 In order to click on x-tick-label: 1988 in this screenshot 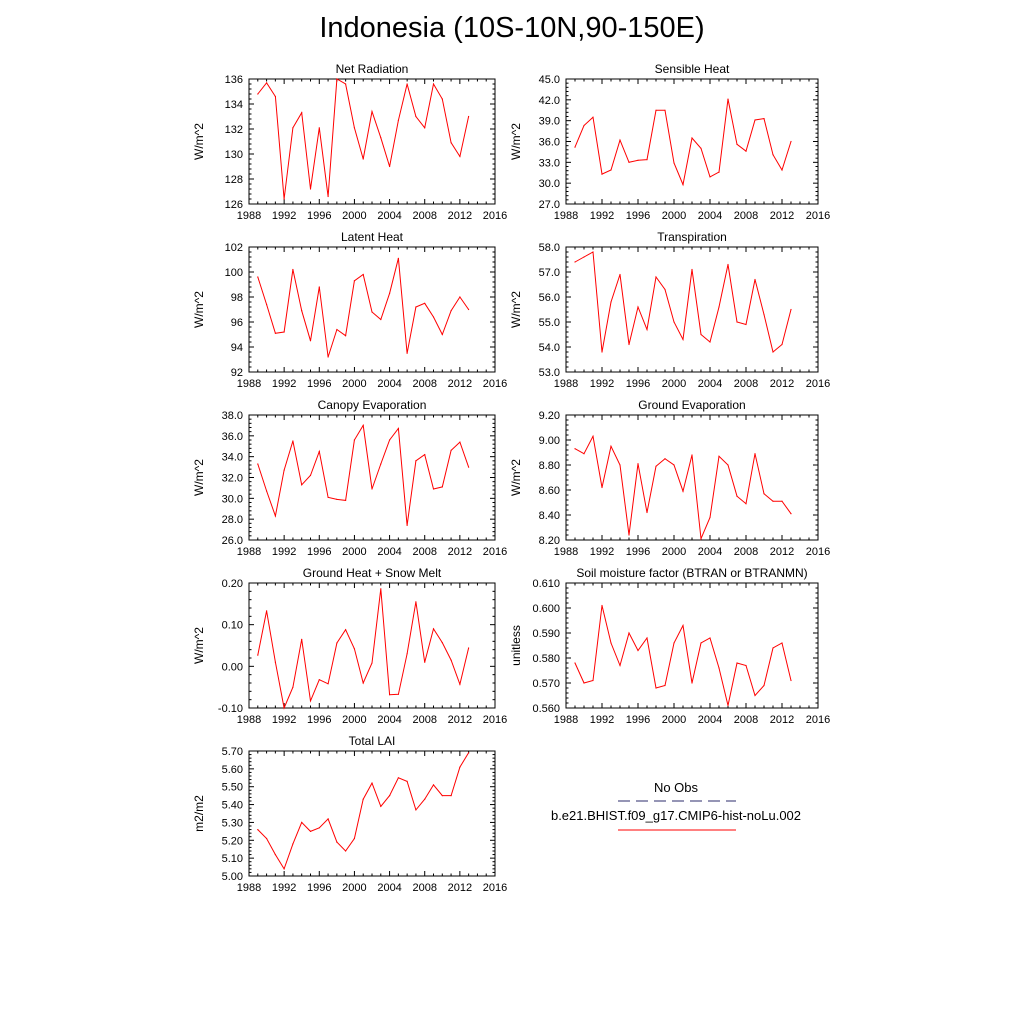, I will do `click(566, 384)`.